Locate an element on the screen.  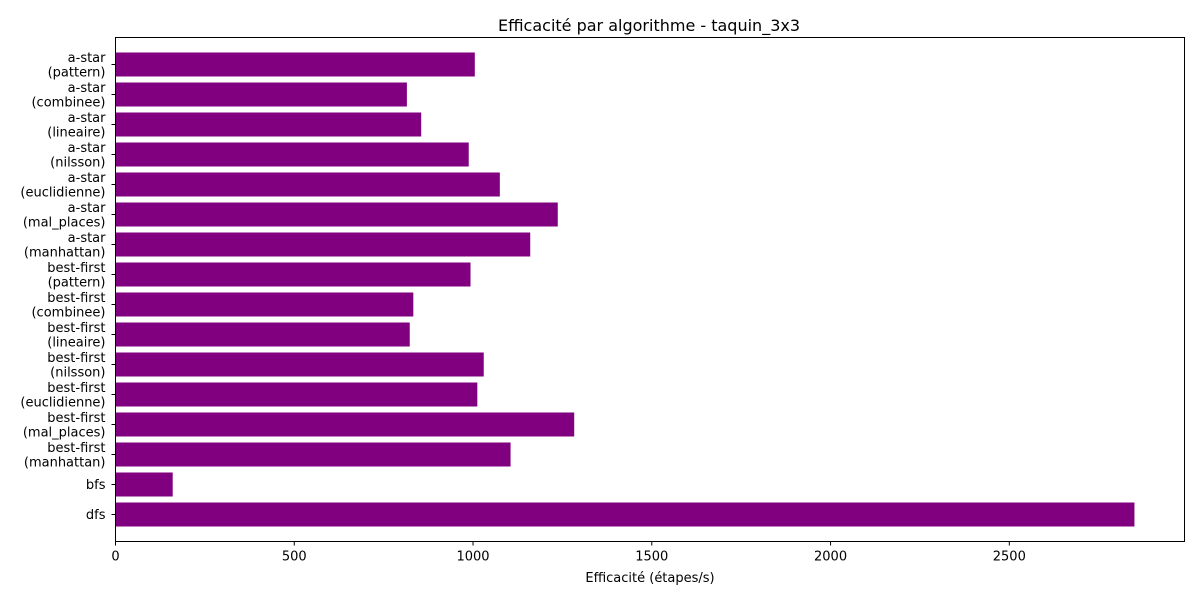
y-tick-label: a-star (mal_places) is located at coordinates (64, 216).